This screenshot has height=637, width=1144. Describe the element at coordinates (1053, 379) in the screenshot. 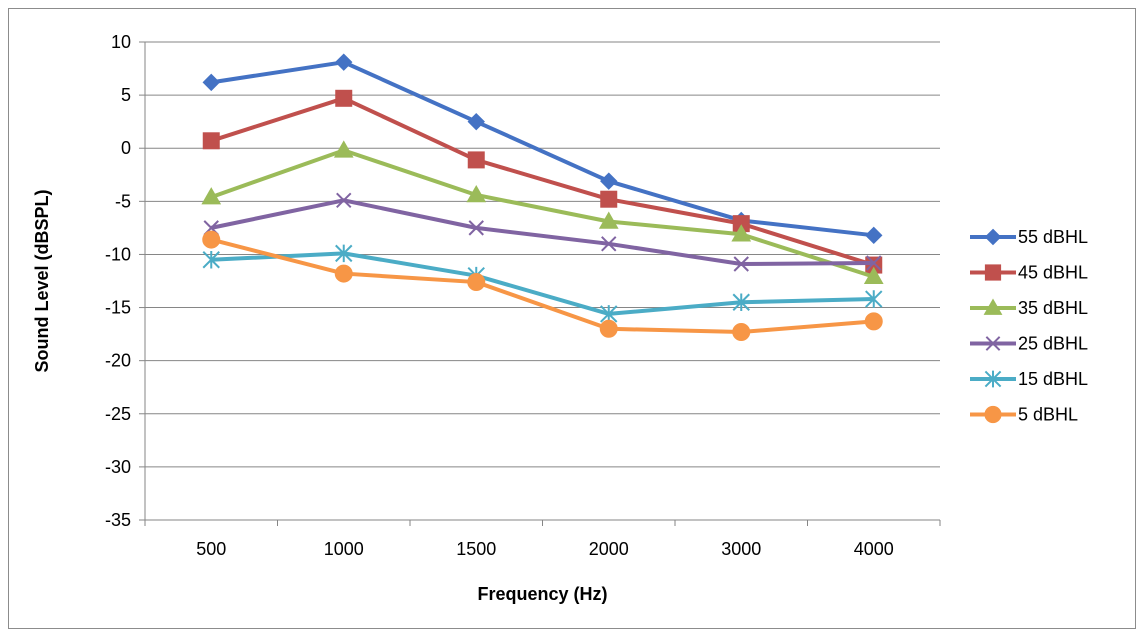

I see `legend-label: 15 dBHL` at that location.